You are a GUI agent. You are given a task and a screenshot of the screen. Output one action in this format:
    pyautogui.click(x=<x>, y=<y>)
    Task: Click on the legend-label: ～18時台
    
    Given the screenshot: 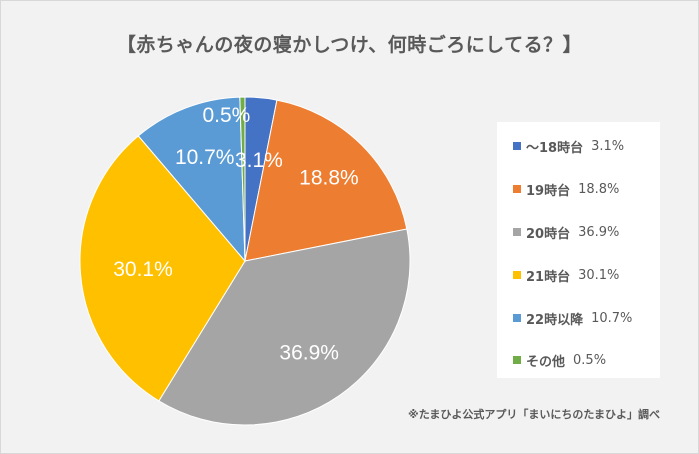 What is the action you would take?
    pyautogui.click(x=555, y=148)
    